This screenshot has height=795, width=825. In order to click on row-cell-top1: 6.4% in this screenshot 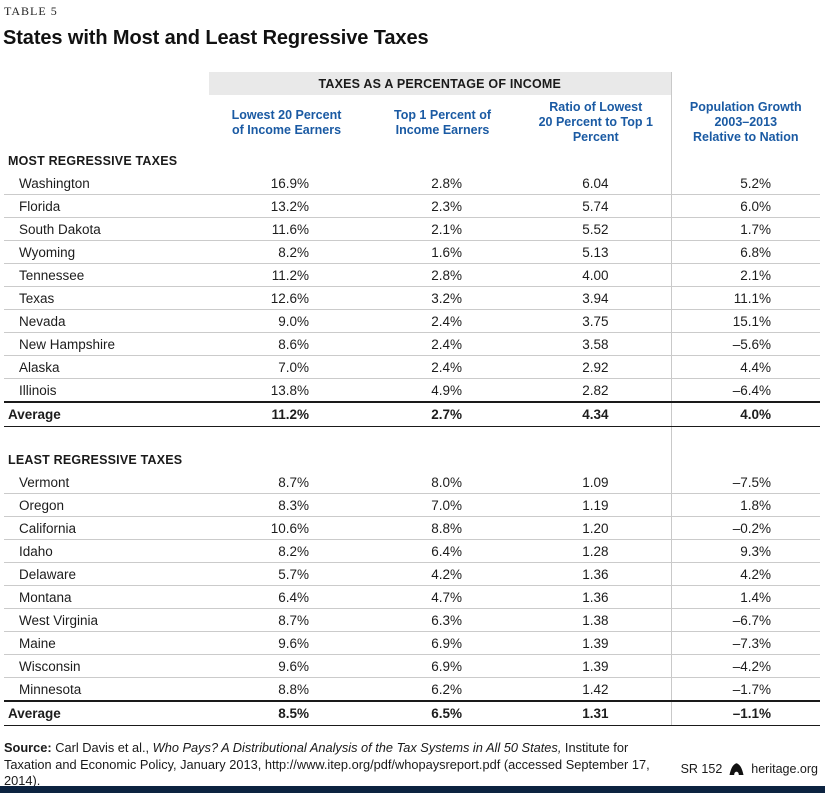, I will do `click(442, 551)`.